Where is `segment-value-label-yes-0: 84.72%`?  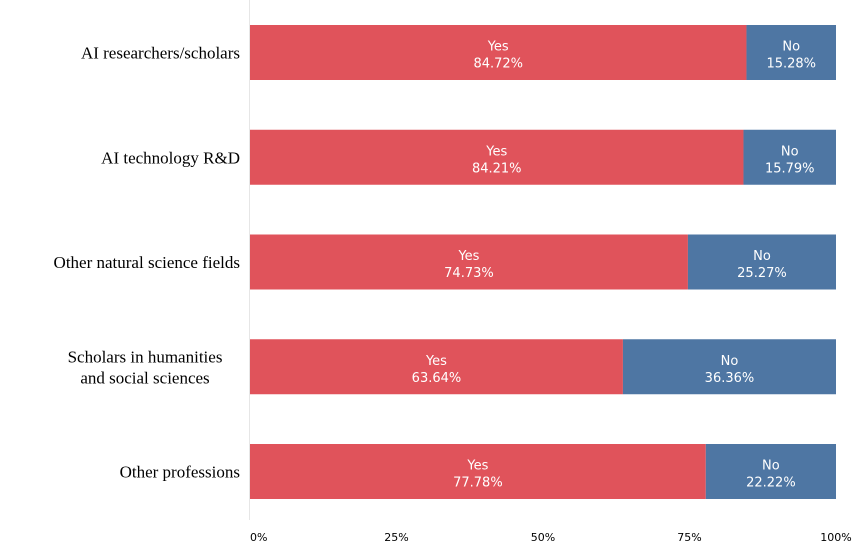 segment-value-label-yes-0: 84.72% is located at coordinates (498, 64).